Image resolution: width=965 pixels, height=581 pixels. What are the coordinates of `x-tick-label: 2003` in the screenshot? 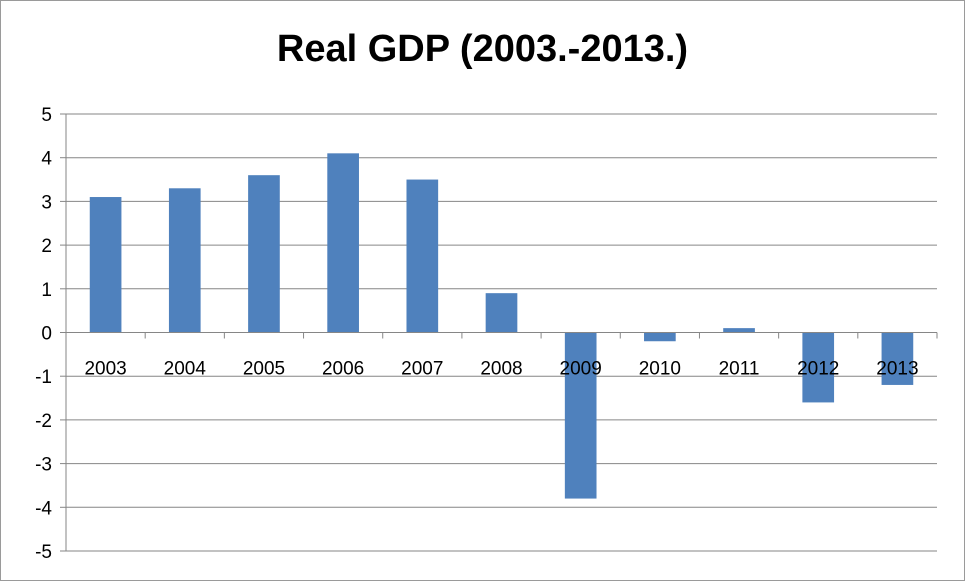 It's located at (105, 369).